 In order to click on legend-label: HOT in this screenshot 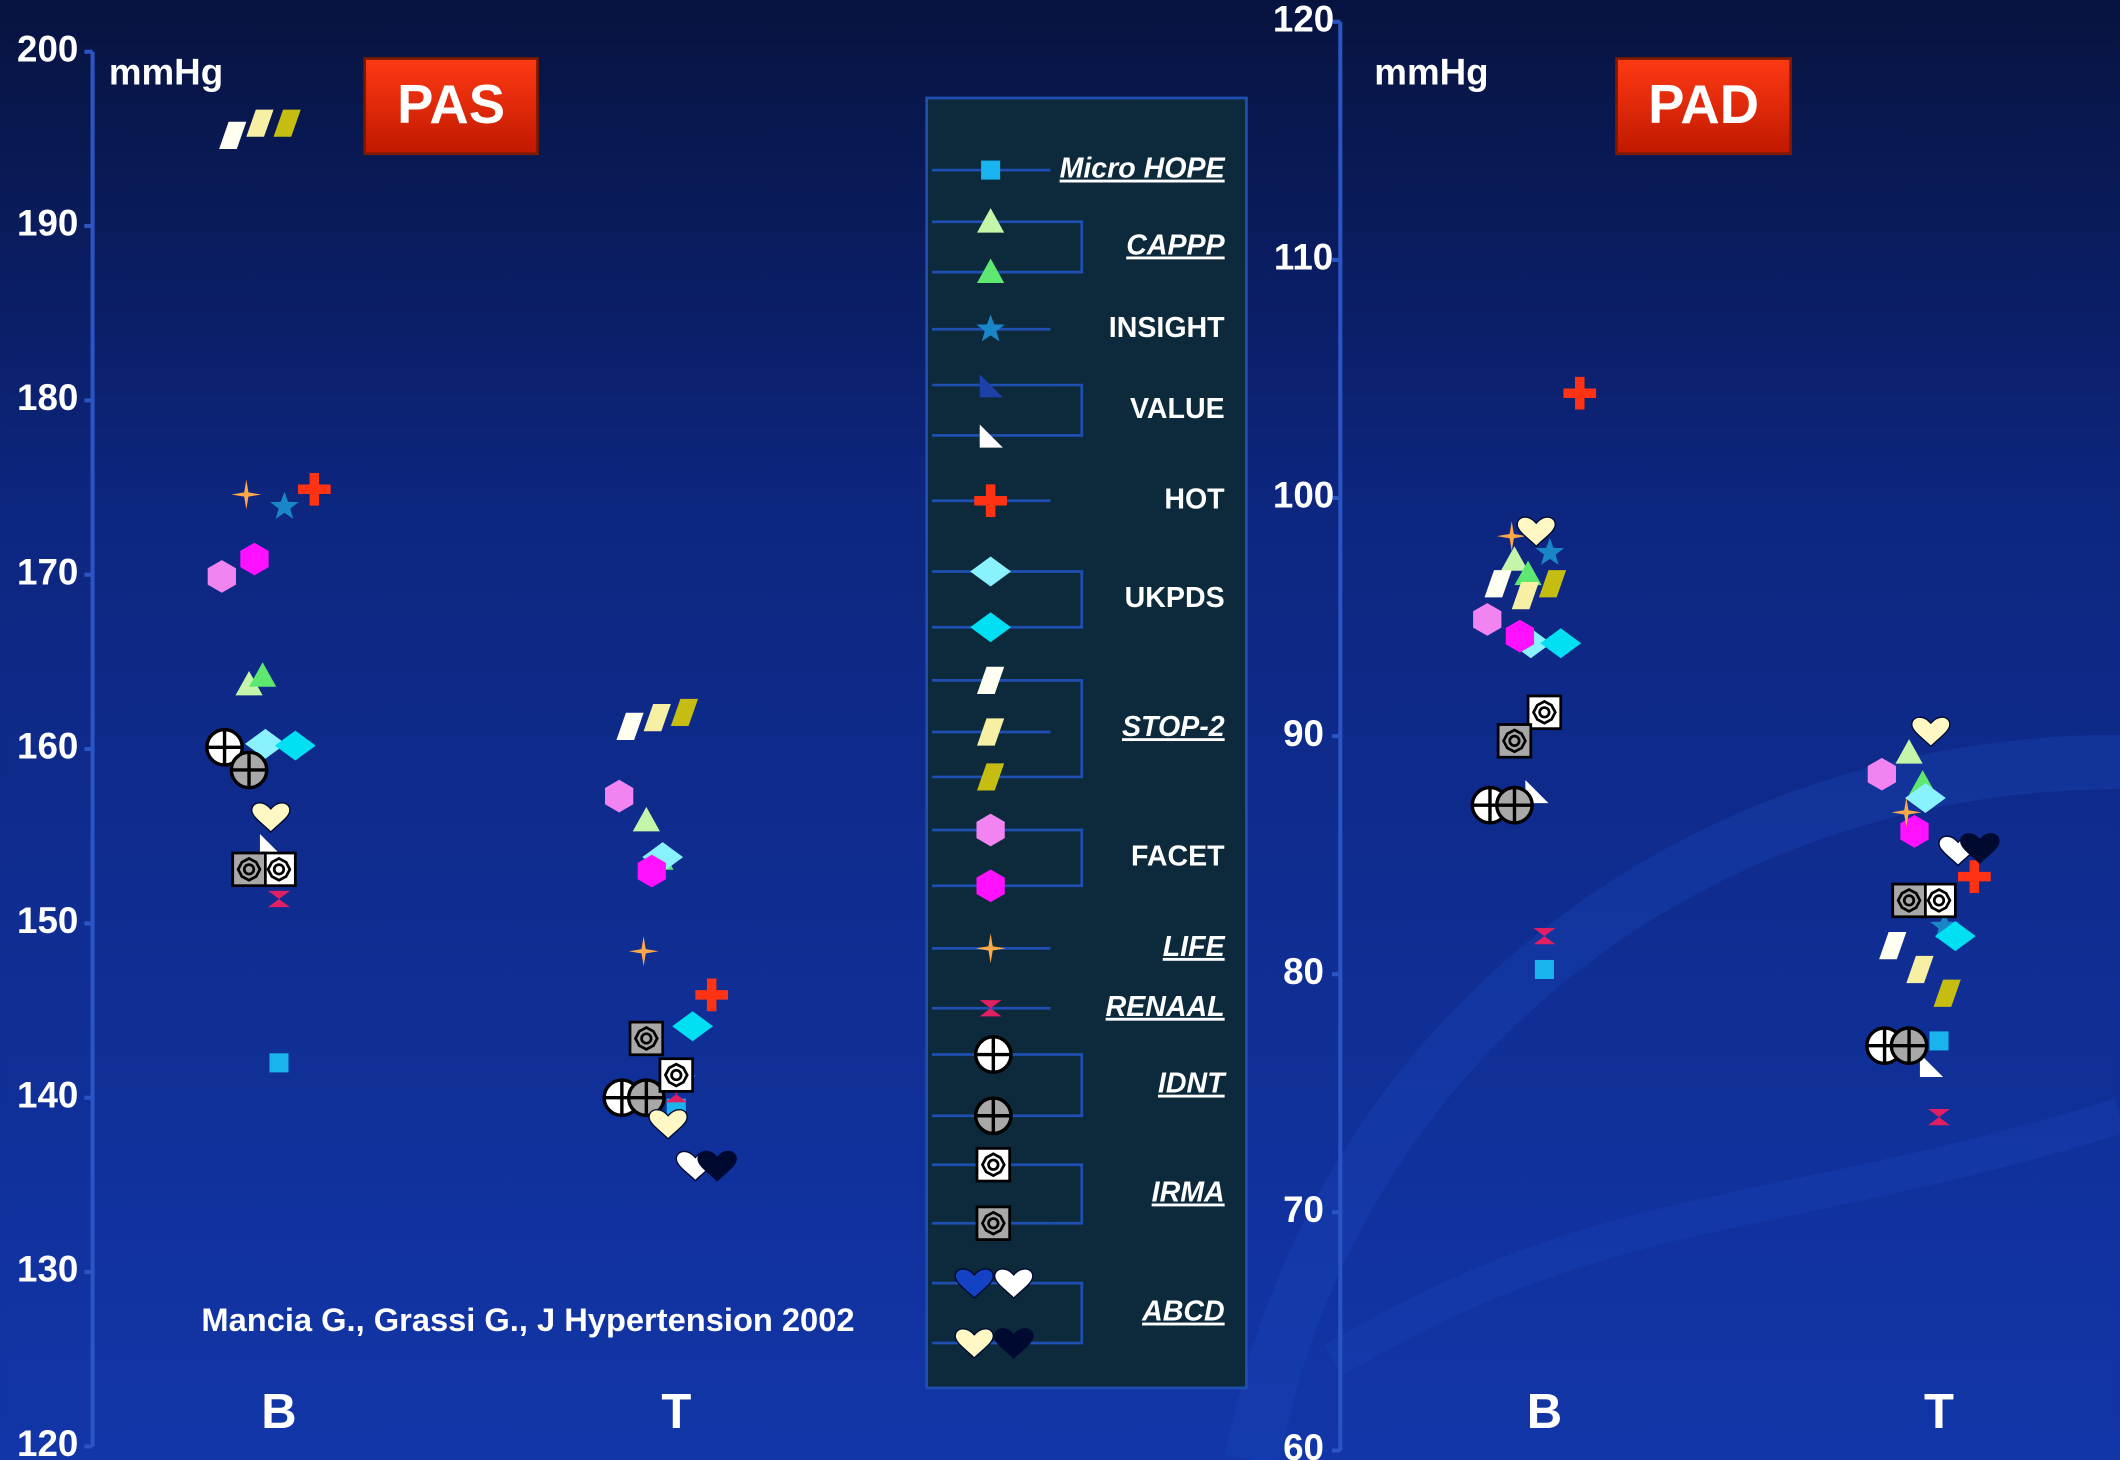, I will do `click(1194, 499)`.